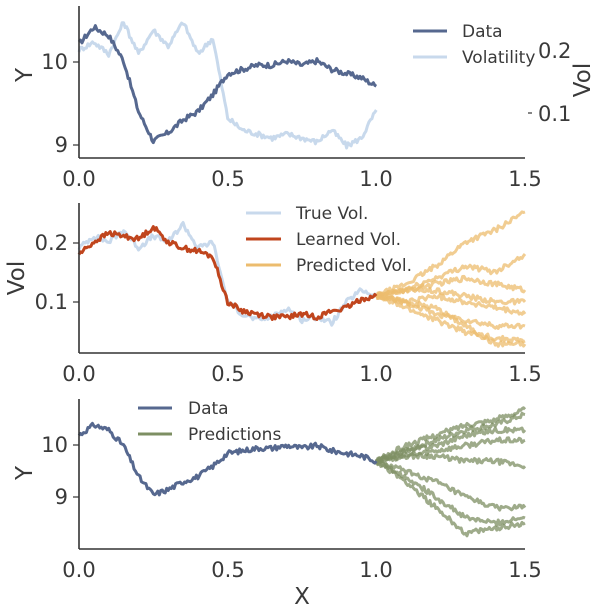 This screenshot has width=604, height=616. I want to click on middle-series-learned-vol, so click(227, 273).